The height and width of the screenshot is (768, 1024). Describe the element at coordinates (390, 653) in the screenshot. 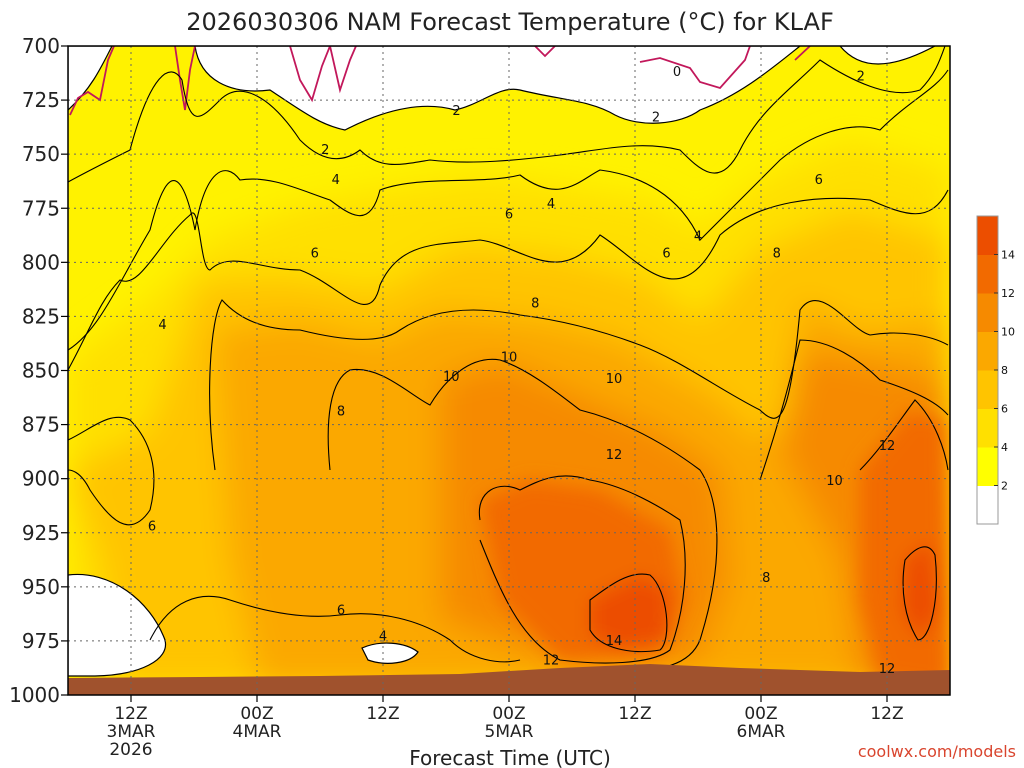

I see `cold-pocket` at that location.